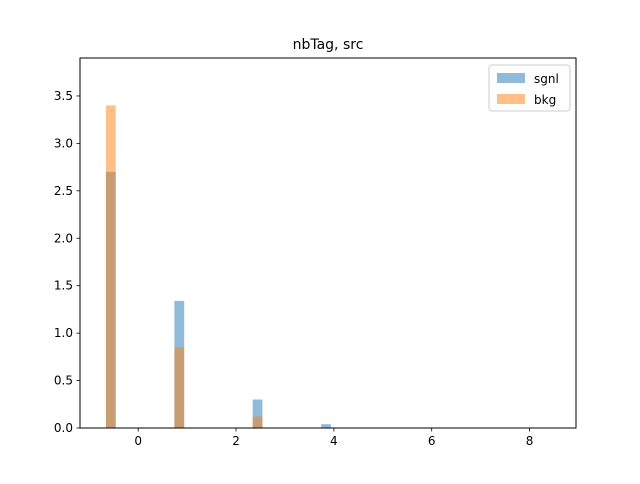  Describe the element at coordinates (546, 79) in the screenshot. I see `legend-label-sgnl: sgnl` at that location.